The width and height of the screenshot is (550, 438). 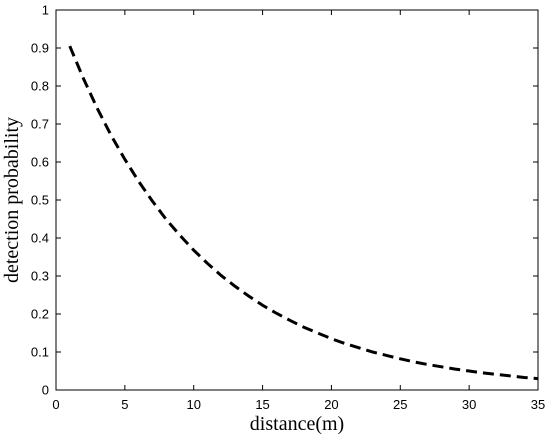 I want to click on y-tick-label: 0.9, so click(x=40, y=48).